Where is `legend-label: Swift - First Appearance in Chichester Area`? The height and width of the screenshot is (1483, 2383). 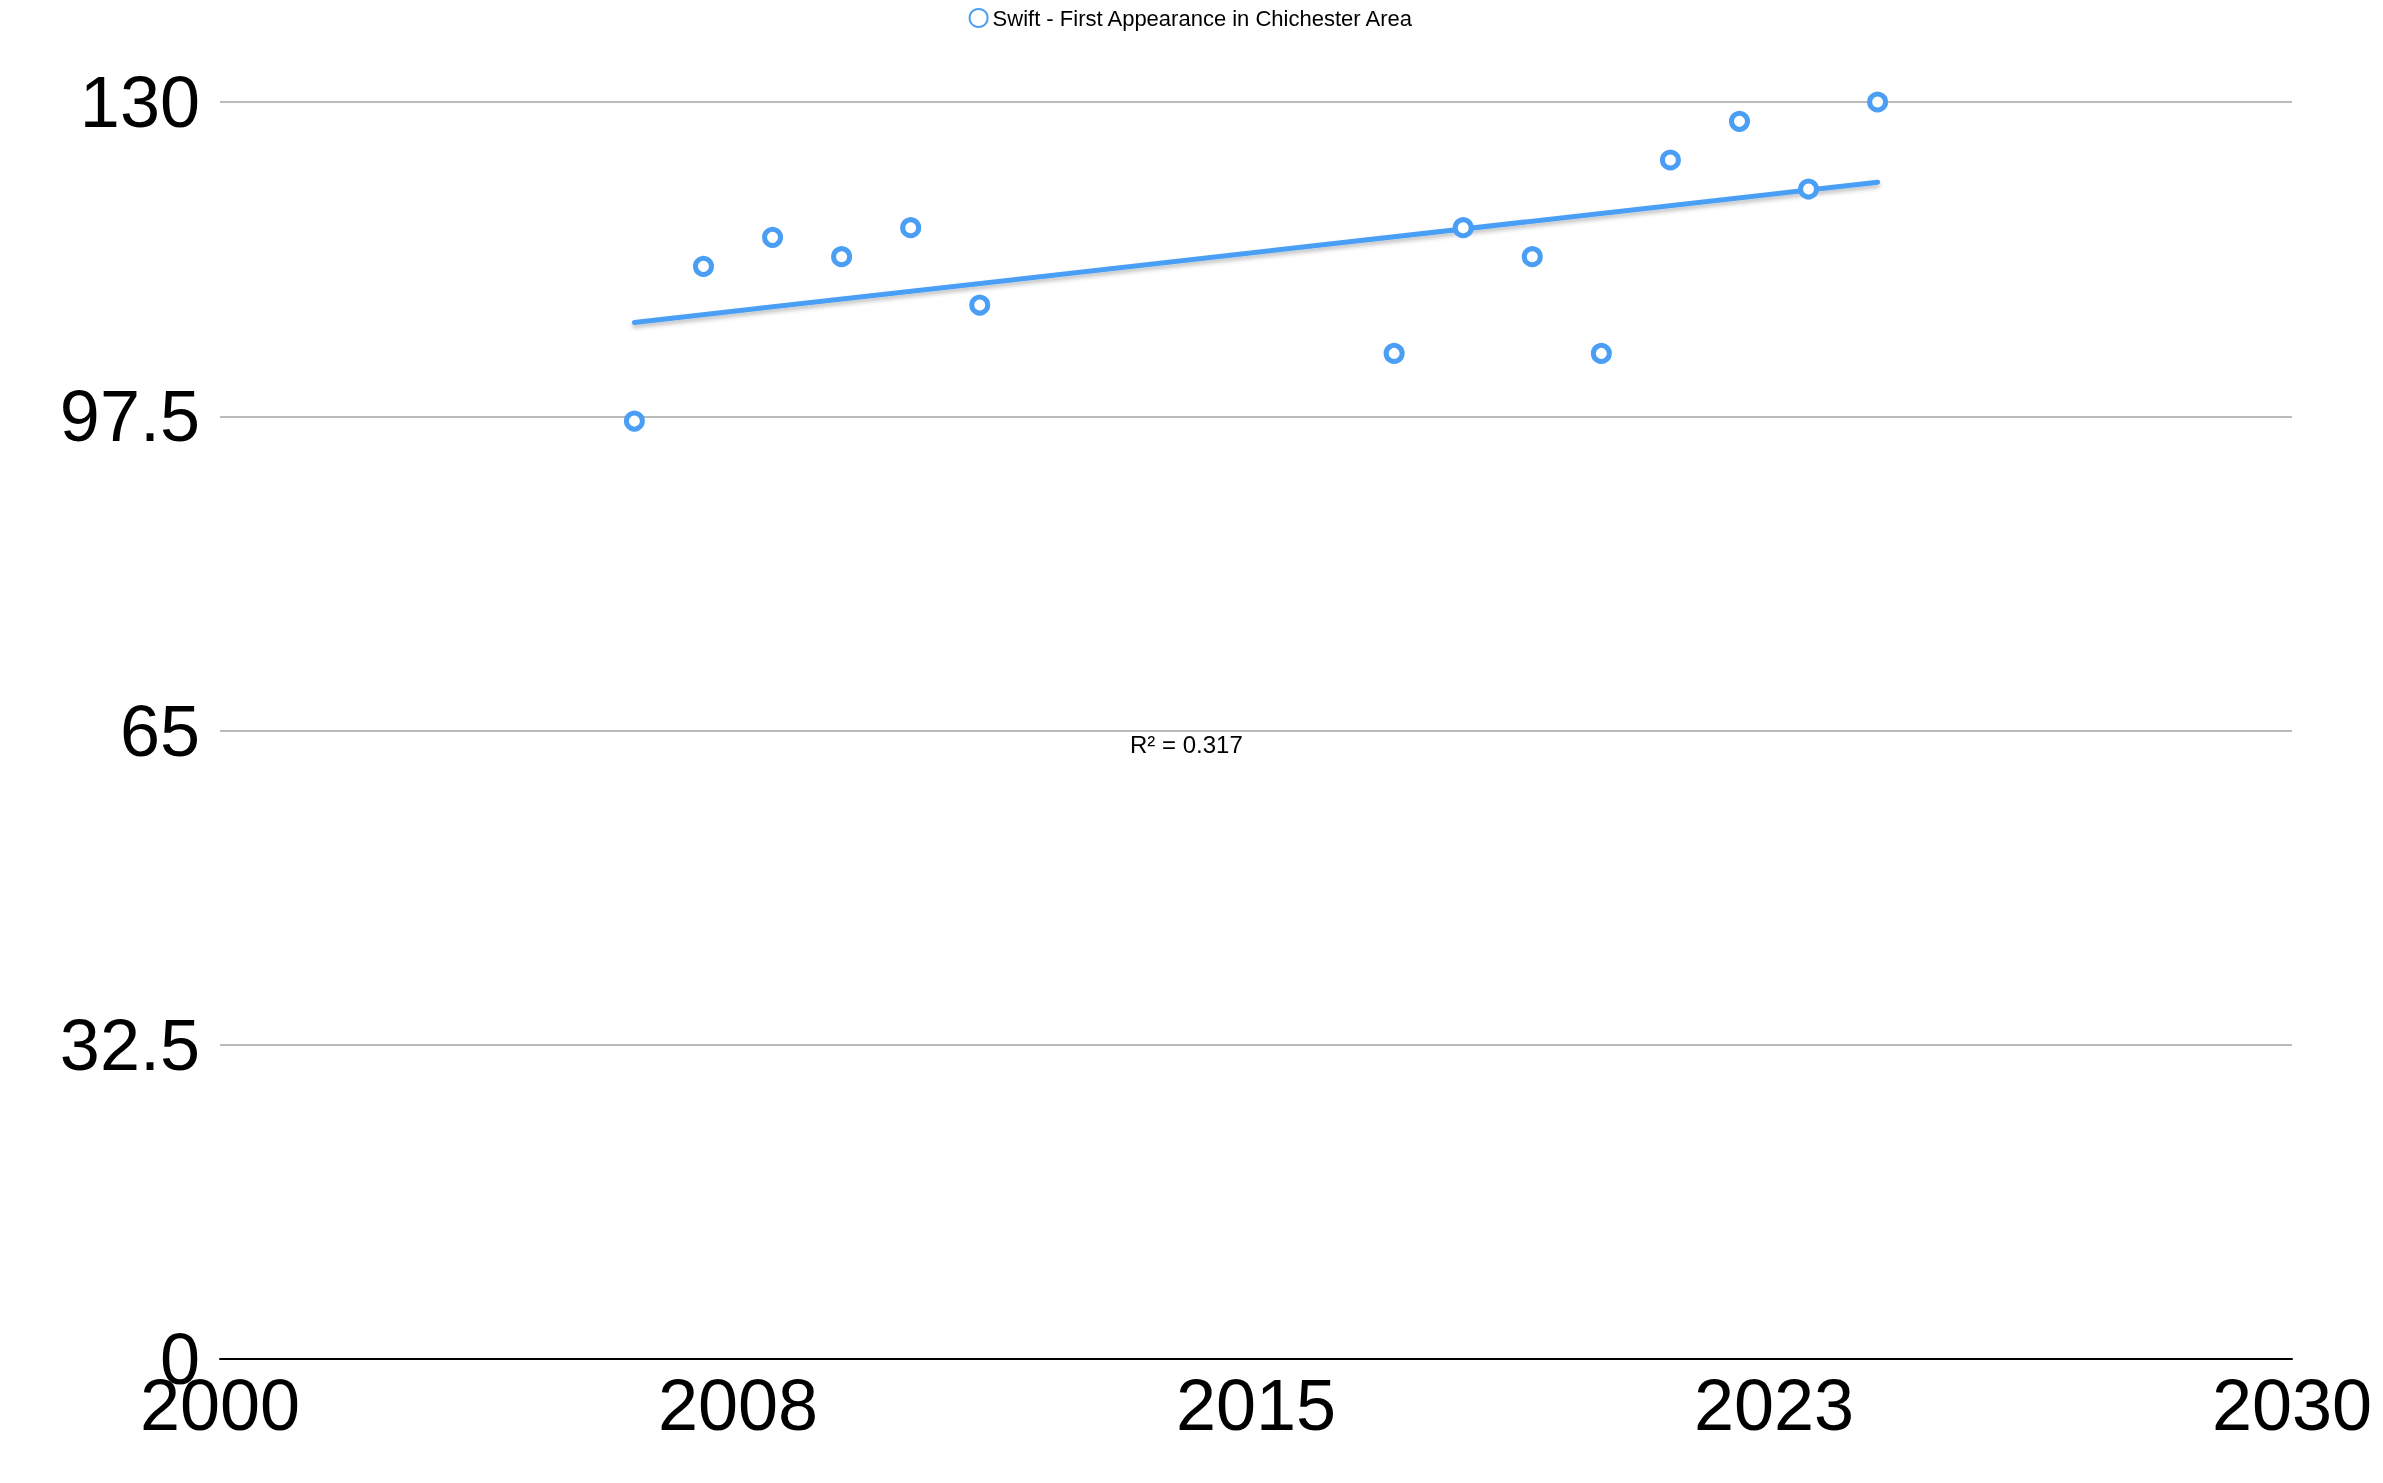
legend-label: Swift - First Appearance in Chichester Area is located at coordinates (1202, 18).